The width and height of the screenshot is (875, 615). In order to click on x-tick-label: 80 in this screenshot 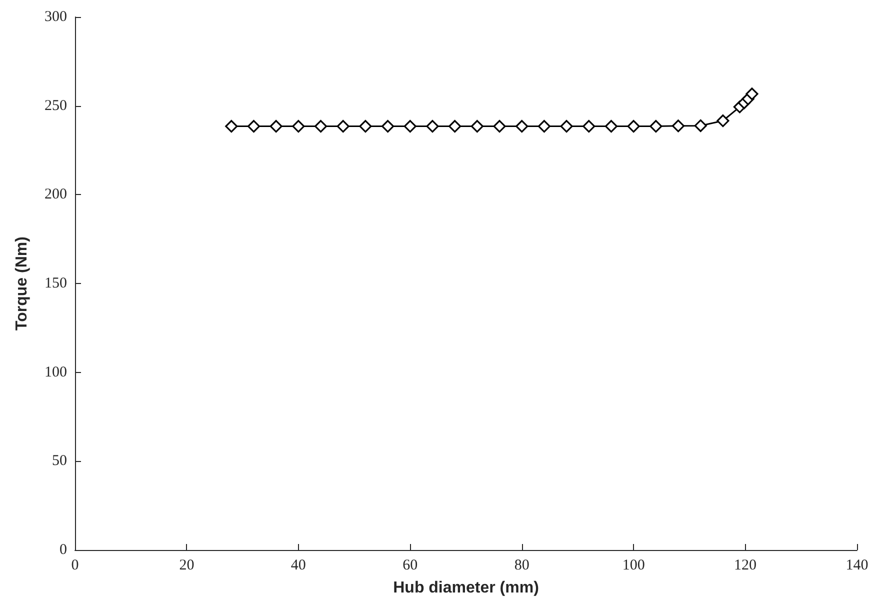, I will do `click(522, 566)`.